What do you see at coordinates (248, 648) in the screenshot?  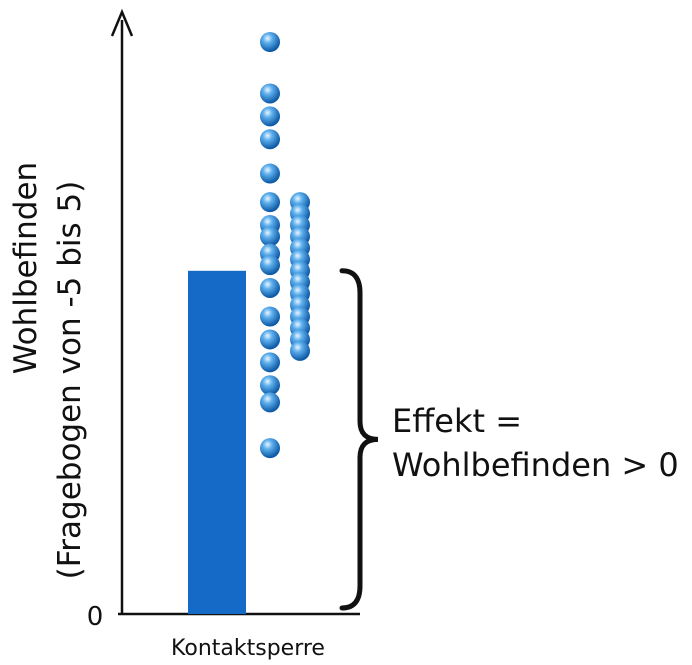 I see `x-category-label: Kontaktsperre` at bounding box center [248, 648].